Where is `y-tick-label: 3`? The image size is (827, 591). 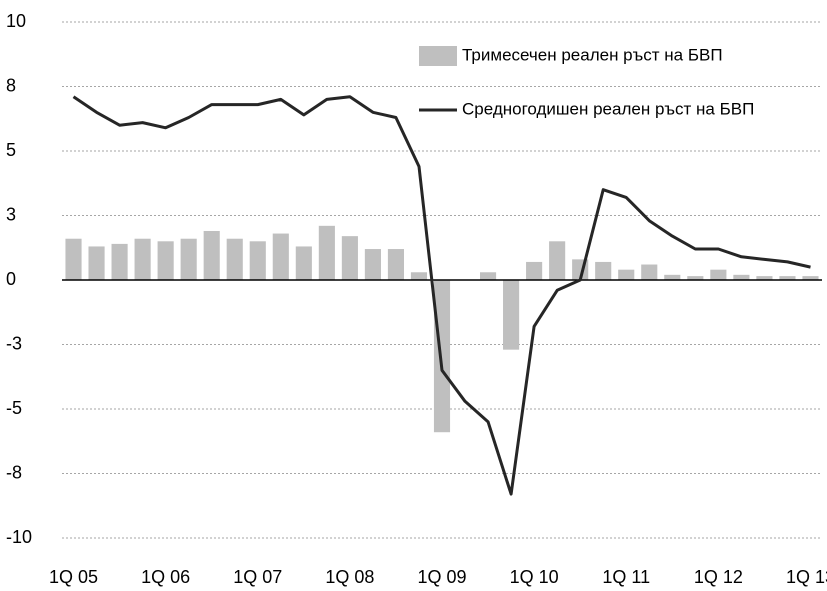
y-tick-label: 3 is located at coordinates (11, 214).